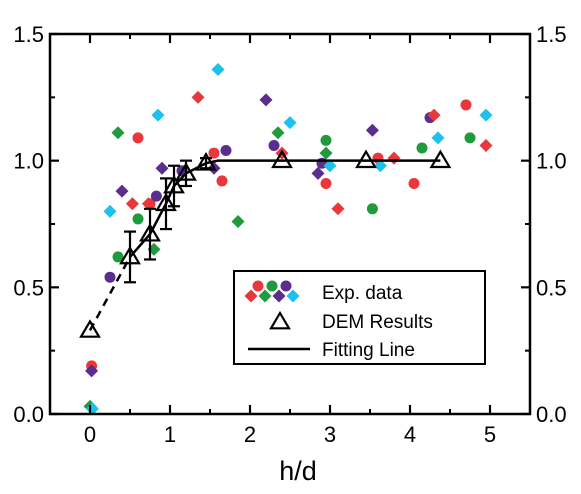 The height and width of the screenshot is (494, 581). Describe the element at coordinates (368, 350) in the screenshot. I see `legend-label-fitting-line: Fitting Line` at that location.